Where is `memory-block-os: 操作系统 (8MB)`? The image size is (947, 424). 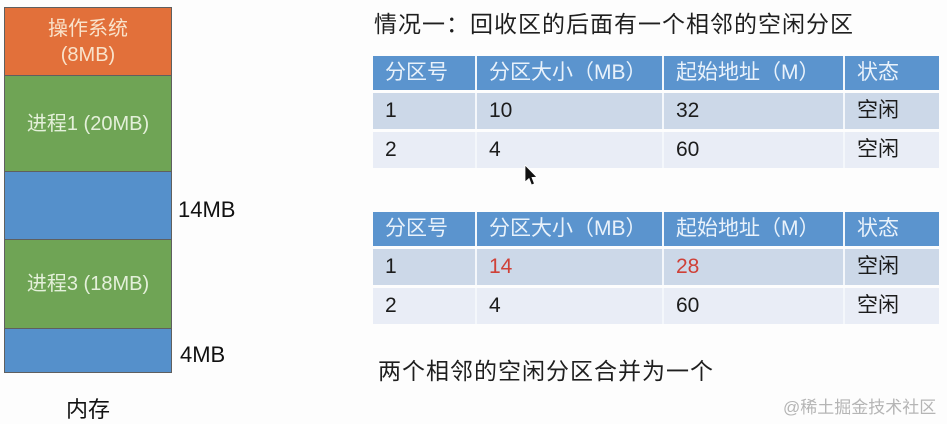
memory-block-os: 操作系统 (8MB) is located at coordinates (88, 42).